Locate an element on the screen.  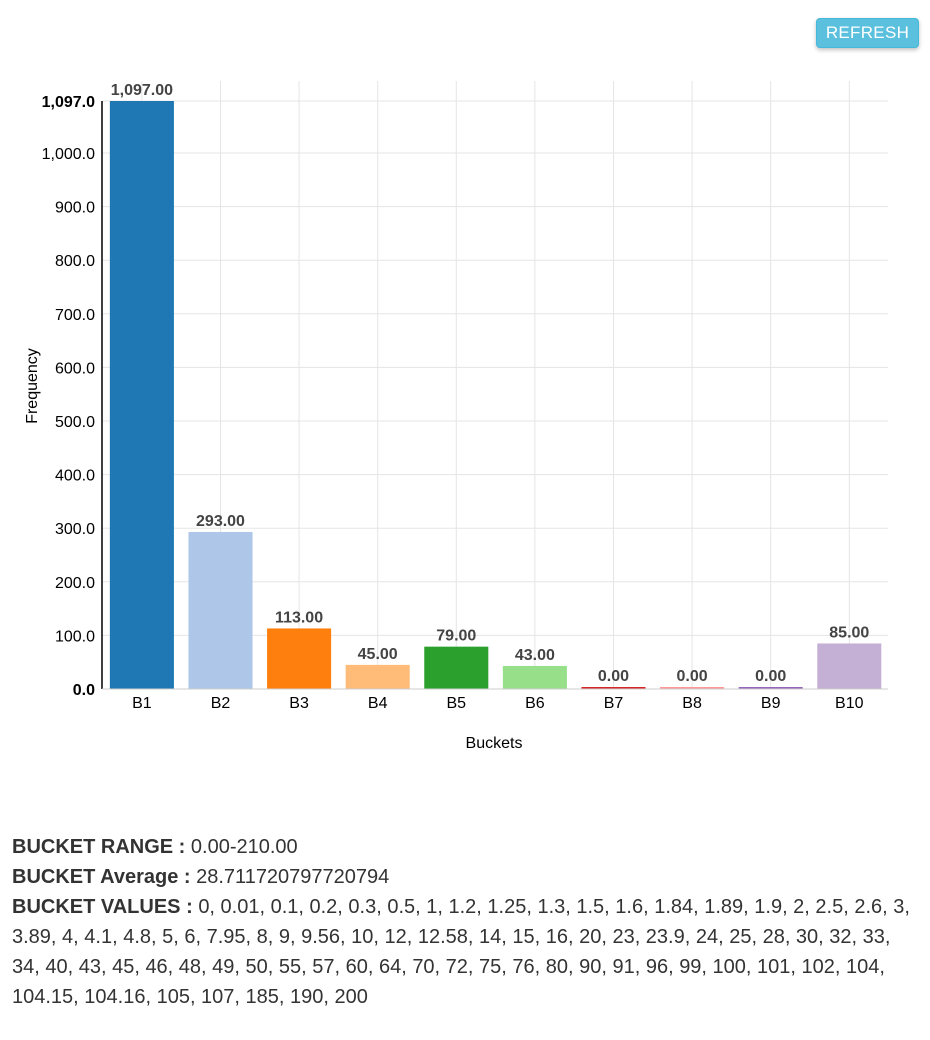
x-tick-label: B2 is located at coordinates (221, 703).